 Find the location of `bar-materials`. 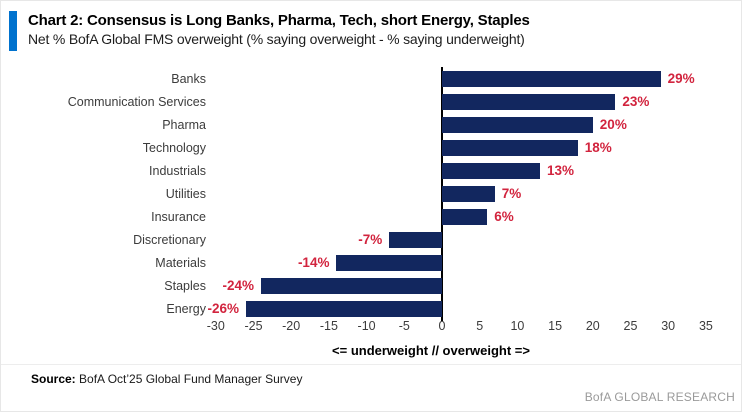

bar-materials is located at coordinates (389, 263).